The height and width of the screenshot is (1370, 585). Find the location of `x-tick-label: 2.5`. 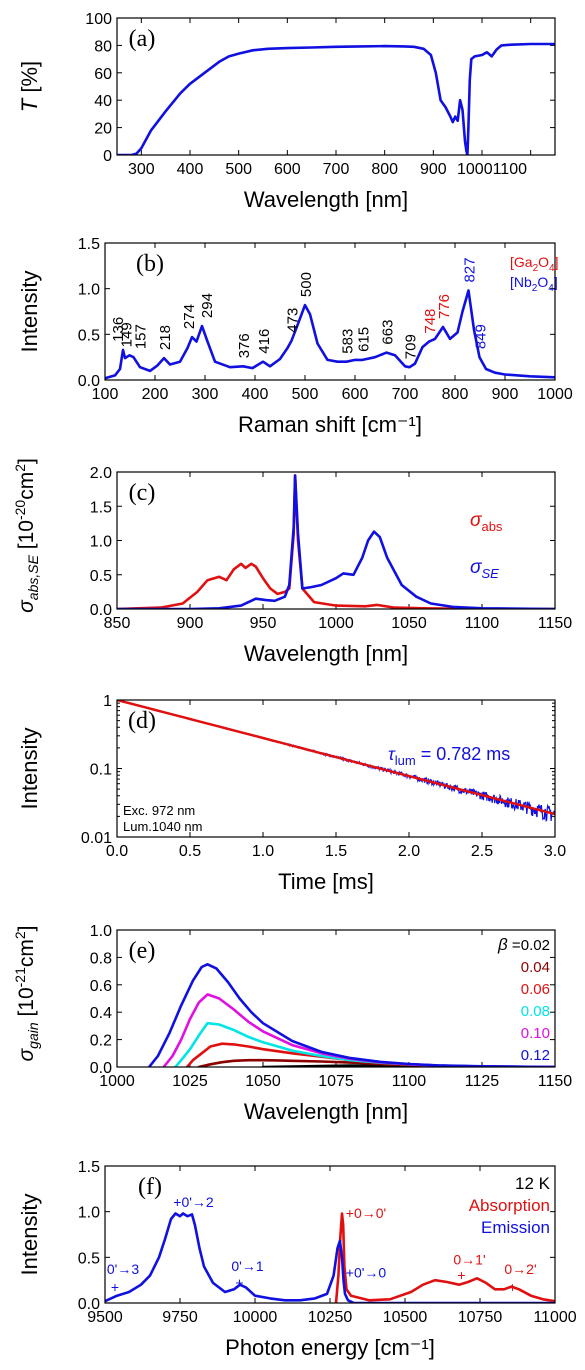

x-tick-label: 2.5 is located at coordinates (482, 851).